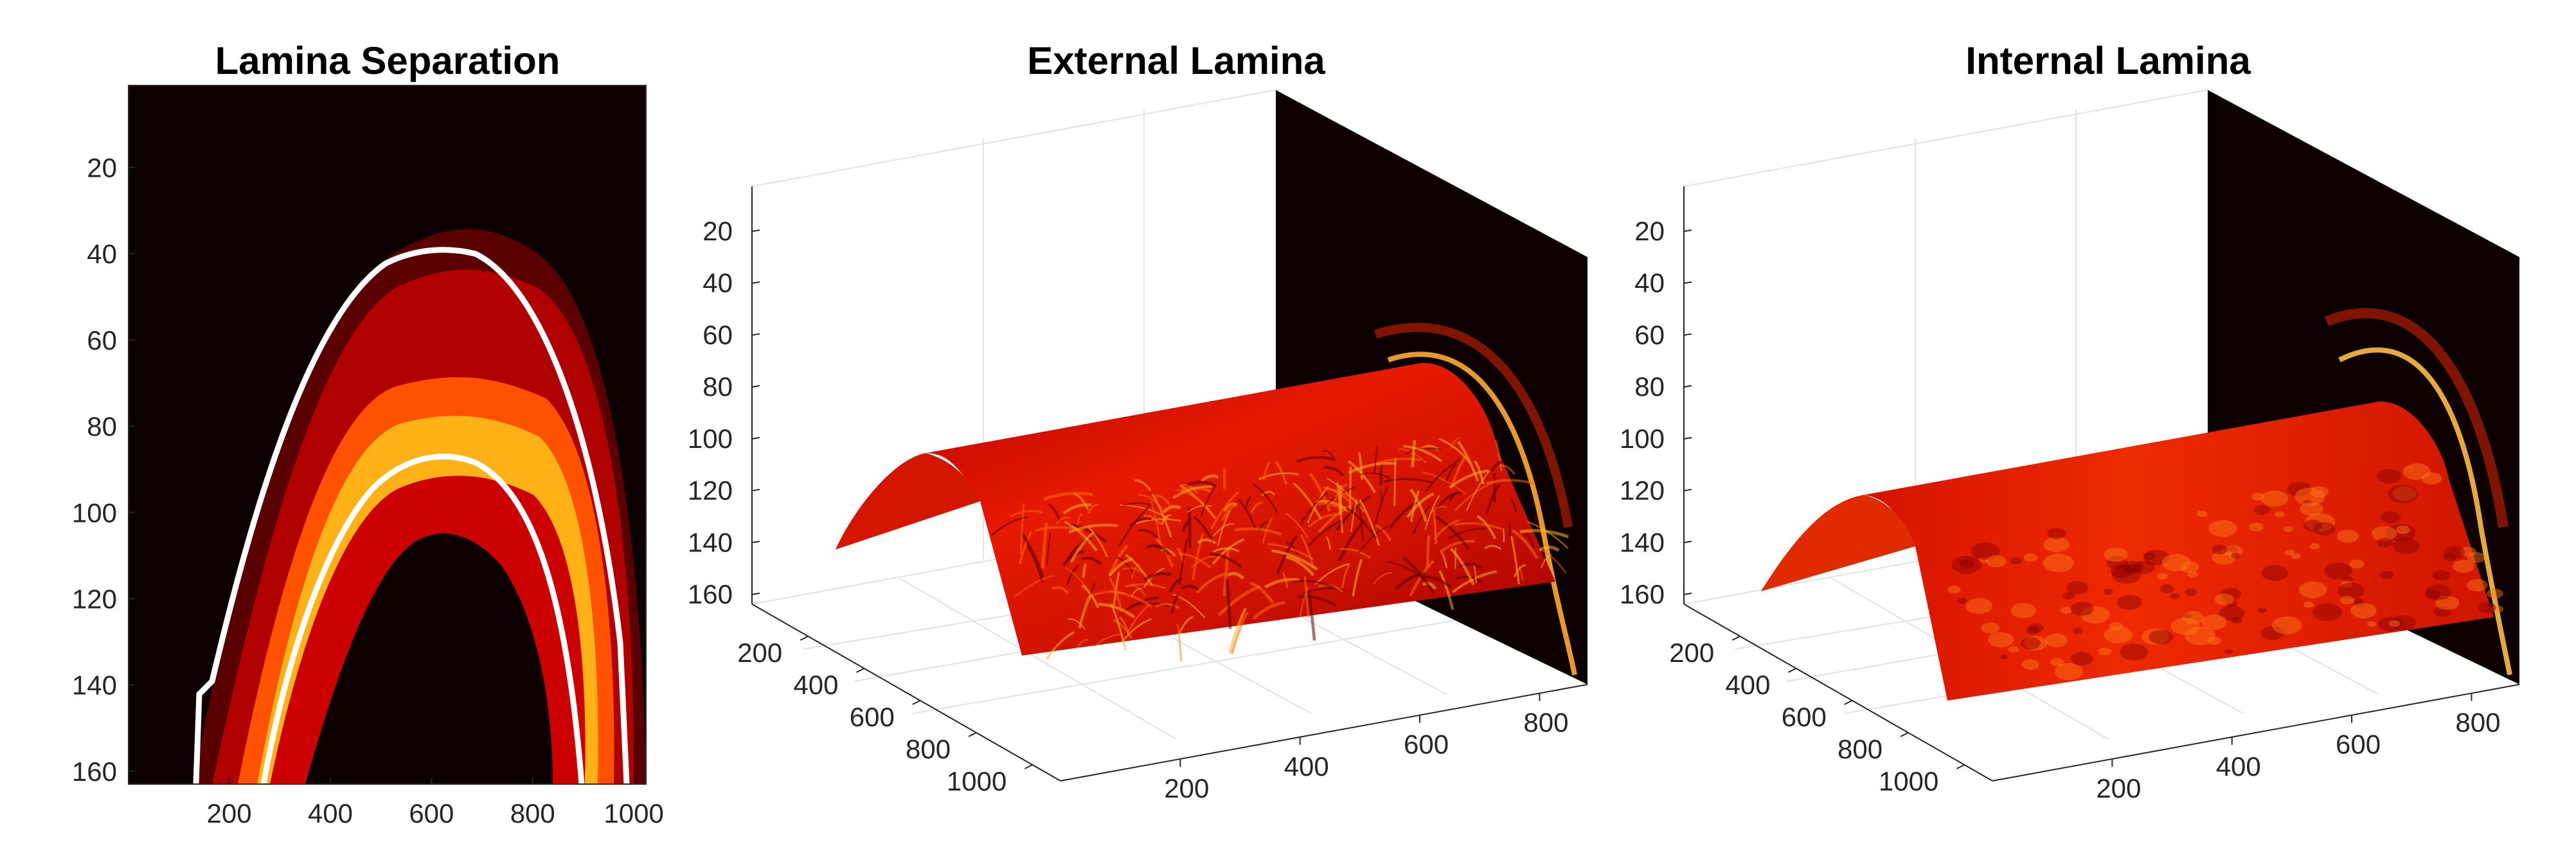 The width and height of the screenshot is (2576, 849). I want to click on surface-texture, so click(1280, 549).